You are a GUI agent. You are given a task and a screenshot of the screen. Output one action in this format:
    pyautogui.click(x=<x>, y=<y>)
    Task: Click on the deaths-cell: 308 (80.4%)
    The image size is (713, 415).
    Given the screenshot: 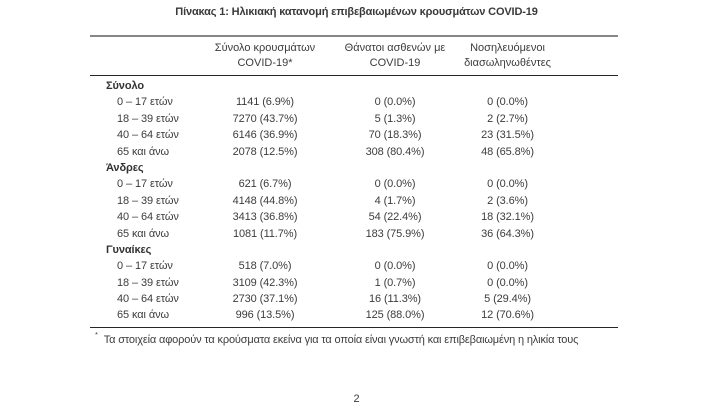 What is the action you would take?
    pyautogui.click(x=395, y=151)
    